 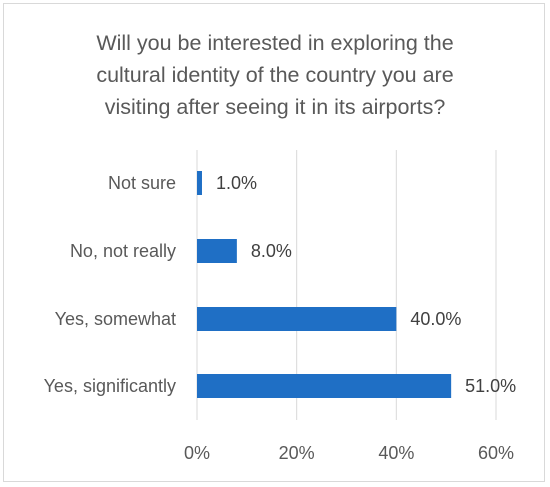 What do you see at coordinates (115, 319) in the screenshot?
I see `category-label: Yes, somewhat` at bounding box center [115, 319].